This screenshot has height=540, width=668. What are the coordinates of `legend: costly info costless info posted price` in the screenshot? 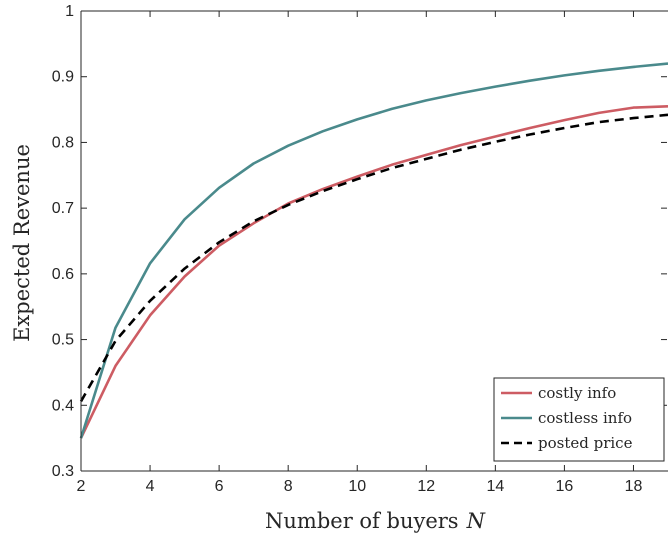 It's located at (579, 419).